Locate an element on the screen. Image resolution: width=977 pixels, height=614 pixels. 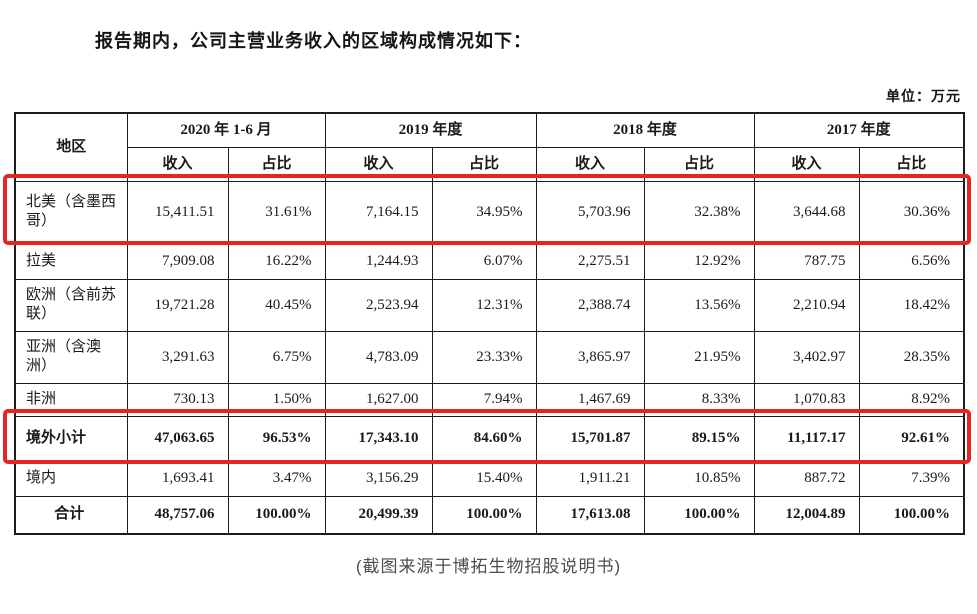
revenue-cell: 4,783.09 is located at coordinates (378, 357).